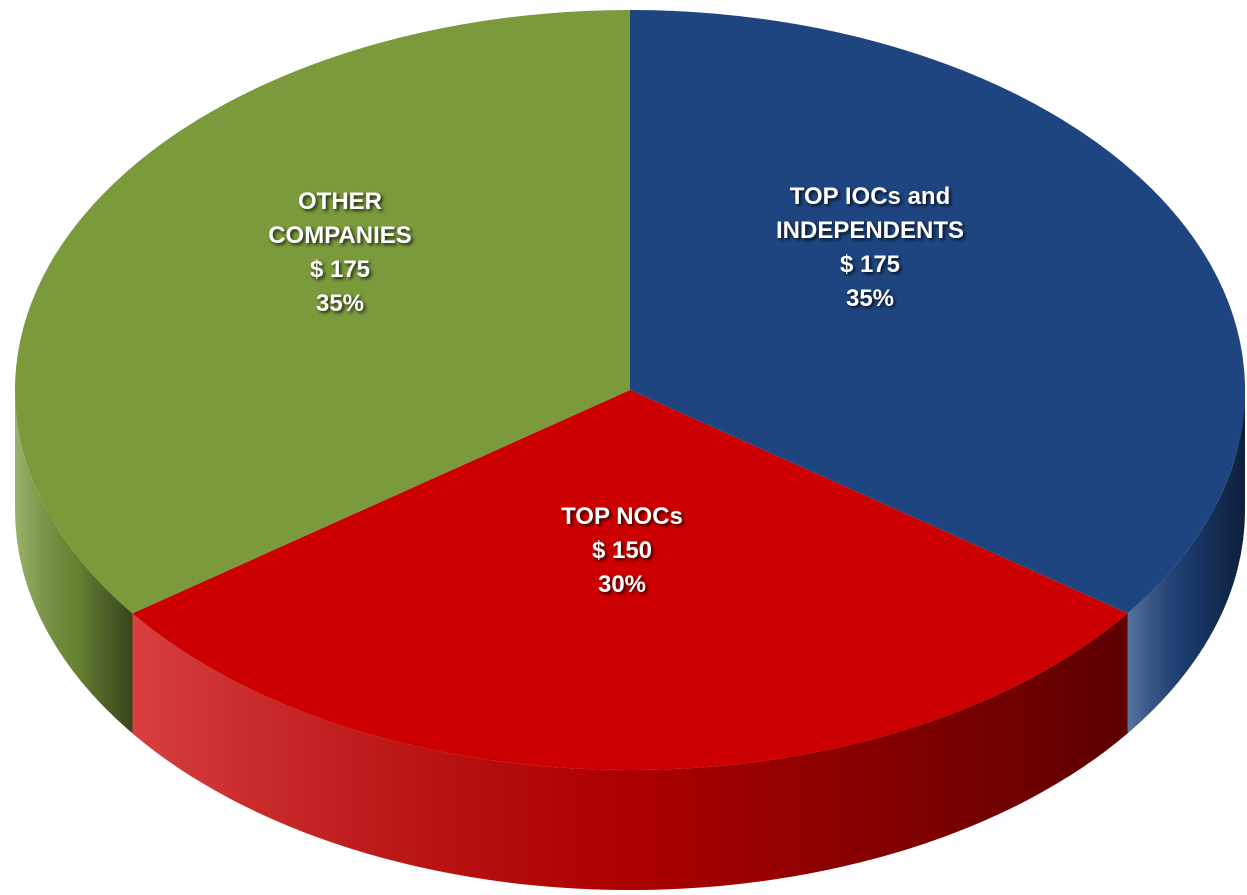 This screenshot has width=1247, height=895. What do you see at coordinates (622, 516) in the screenshot?
I see `category-label: TOP NOCs` at bounding box center [622, 516].